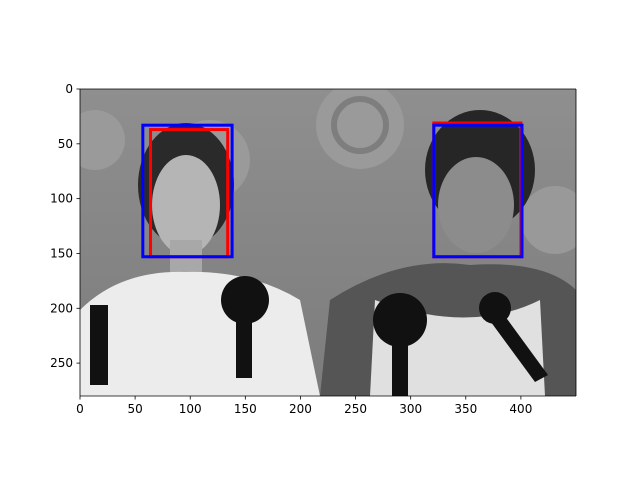  Describe the element at coordinates (65, 226) in the screenshot. I see `y-axis: 0 50 100 150 200 250` at that location.